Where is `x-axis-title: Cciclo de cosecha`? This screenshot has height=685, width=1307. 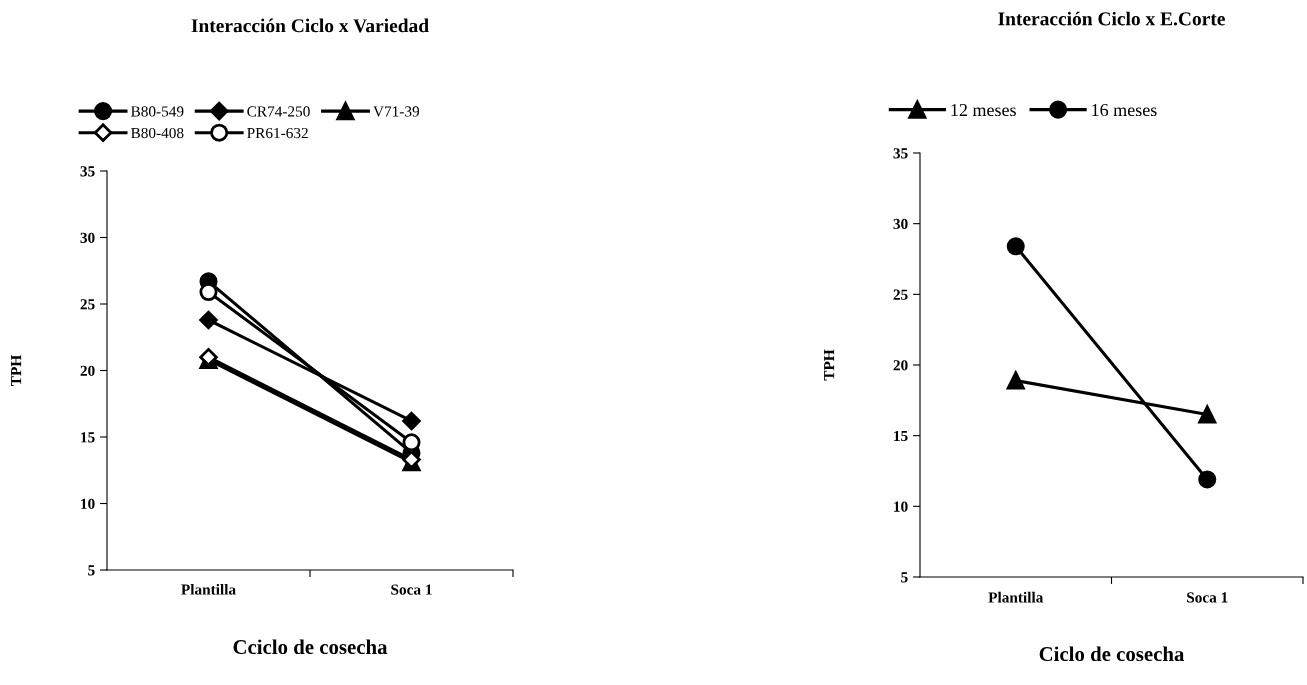
x-axis-title: Cciclo de cosecha is located at coordinates (310, 647).